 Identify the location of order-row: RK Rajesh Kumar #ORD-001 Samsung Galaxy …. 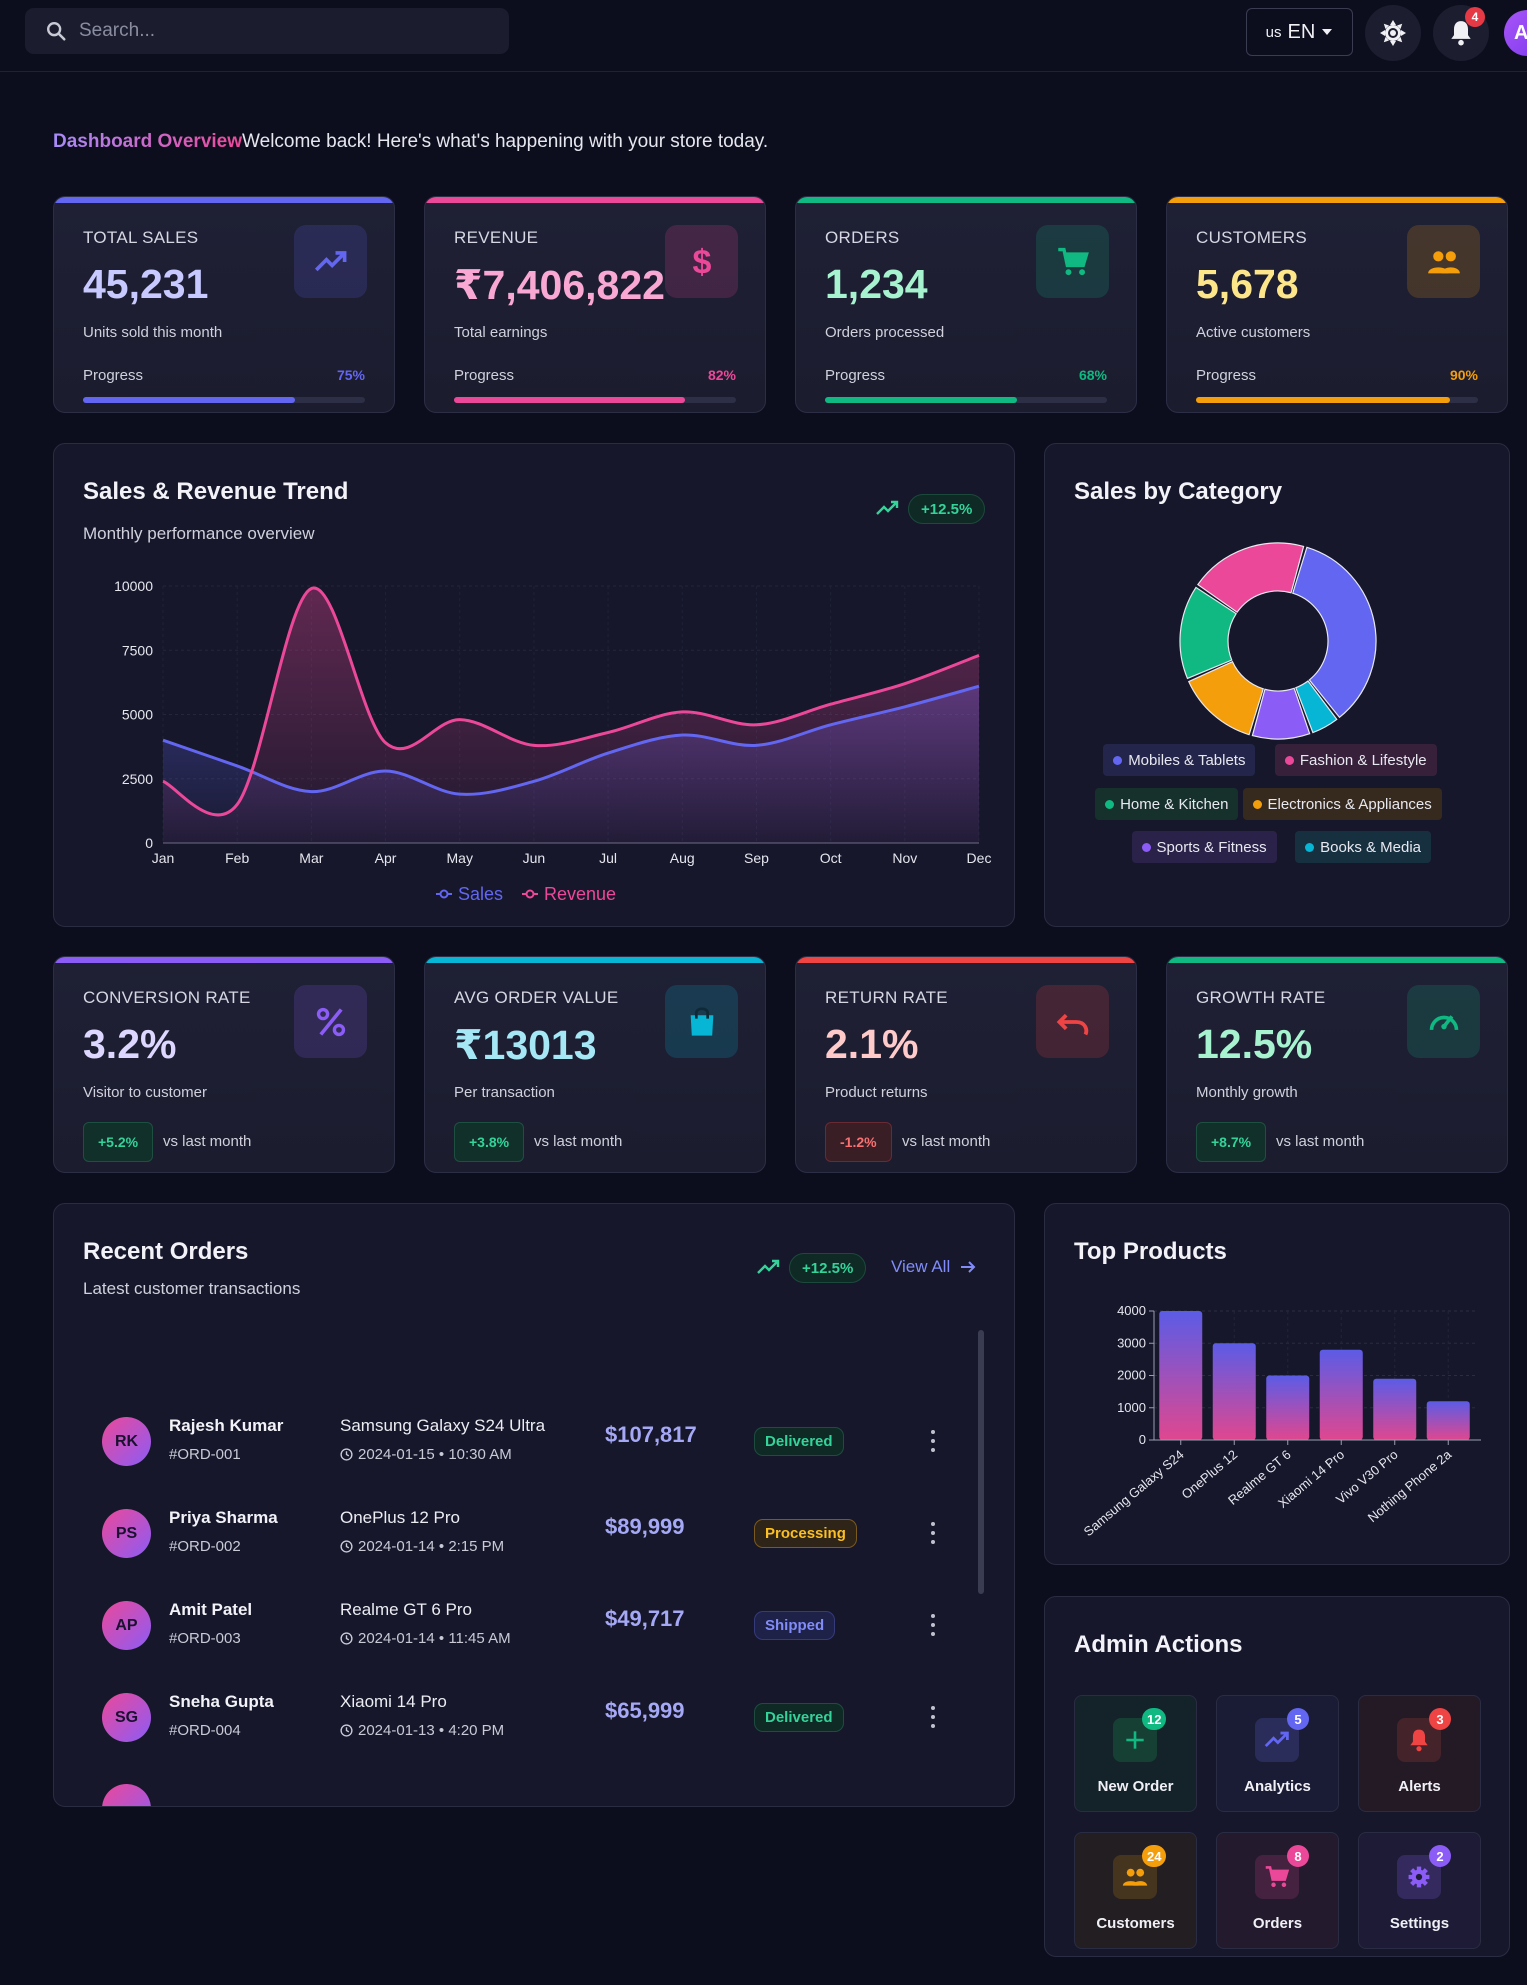
(504, 1442).